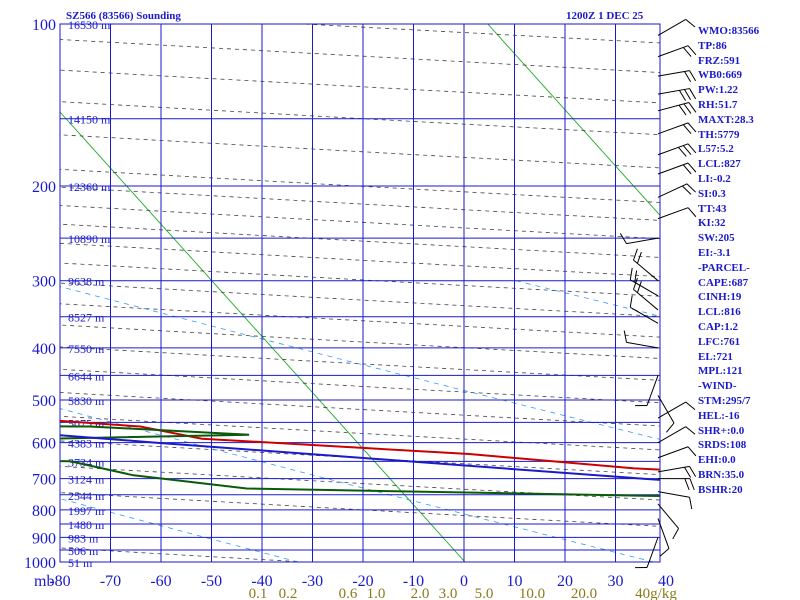 The width and height of the screenshot is (800, 600). I want to click on mixing-ratio-label: 1.0, so click(376, 593).